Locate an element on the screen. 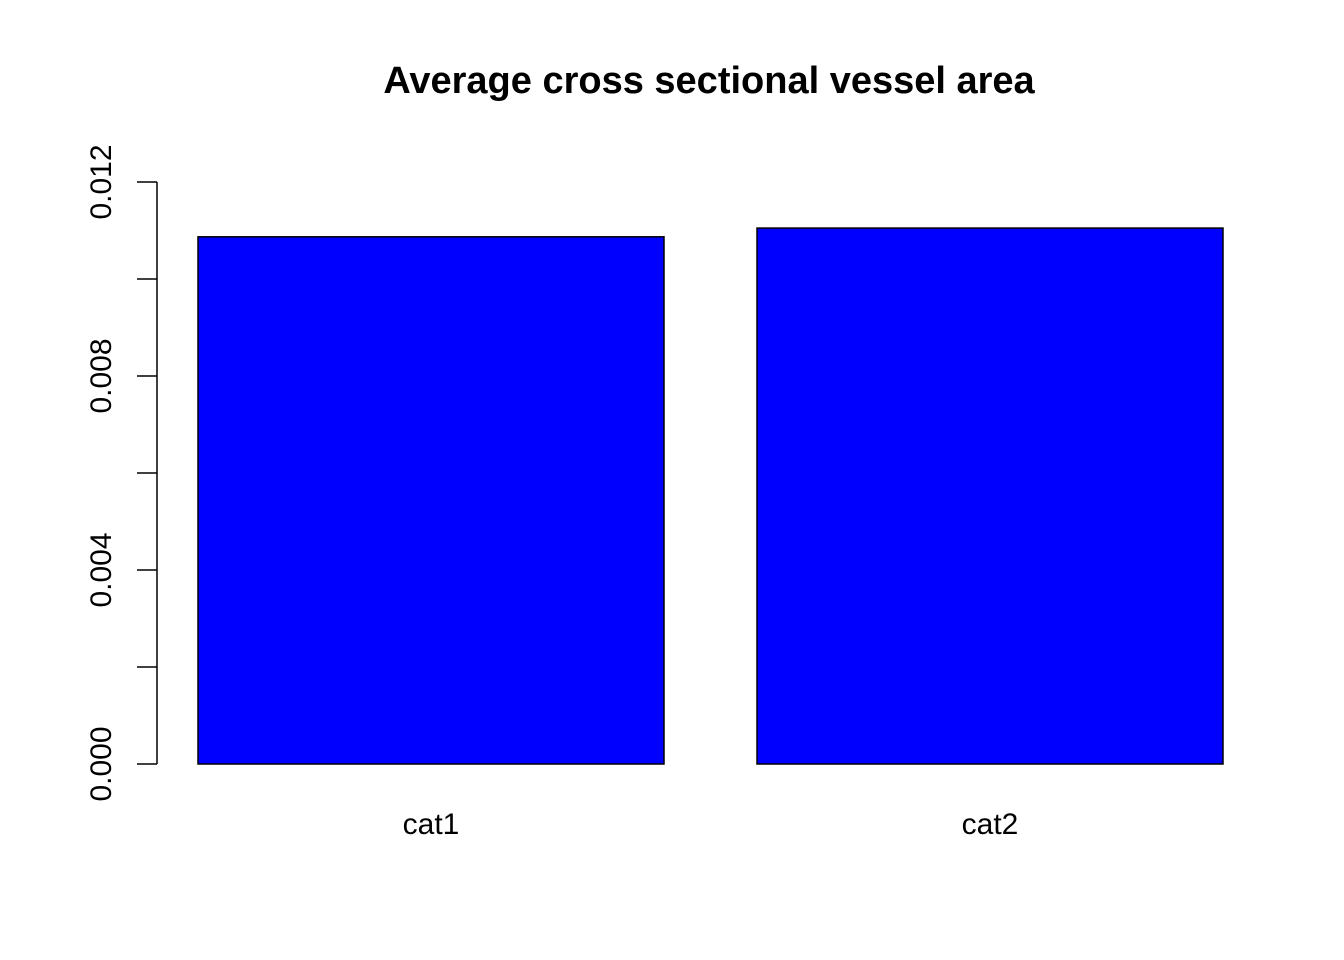 The image size is (1344, 960). x-category-label: cat2 is located at coordinates (990, 824).